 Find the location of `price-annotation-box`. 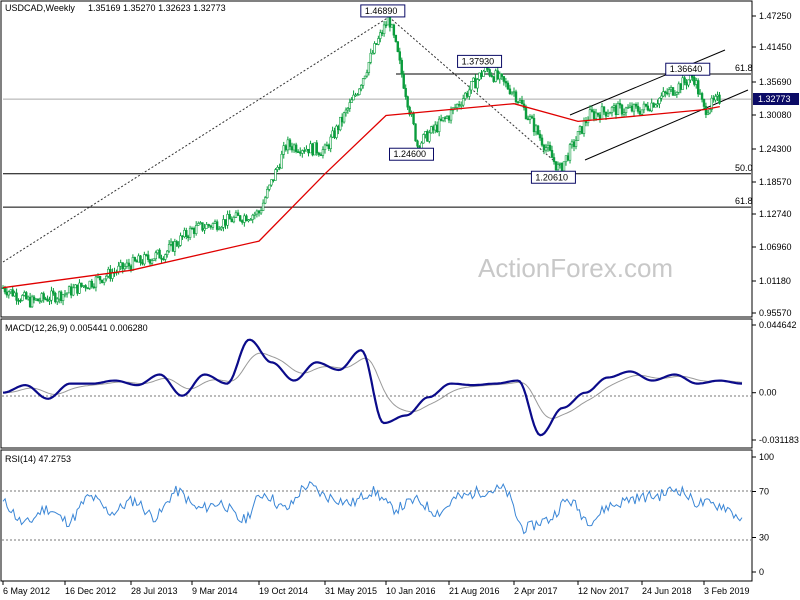

price-annotation-box is located at coordinates (411, 154).